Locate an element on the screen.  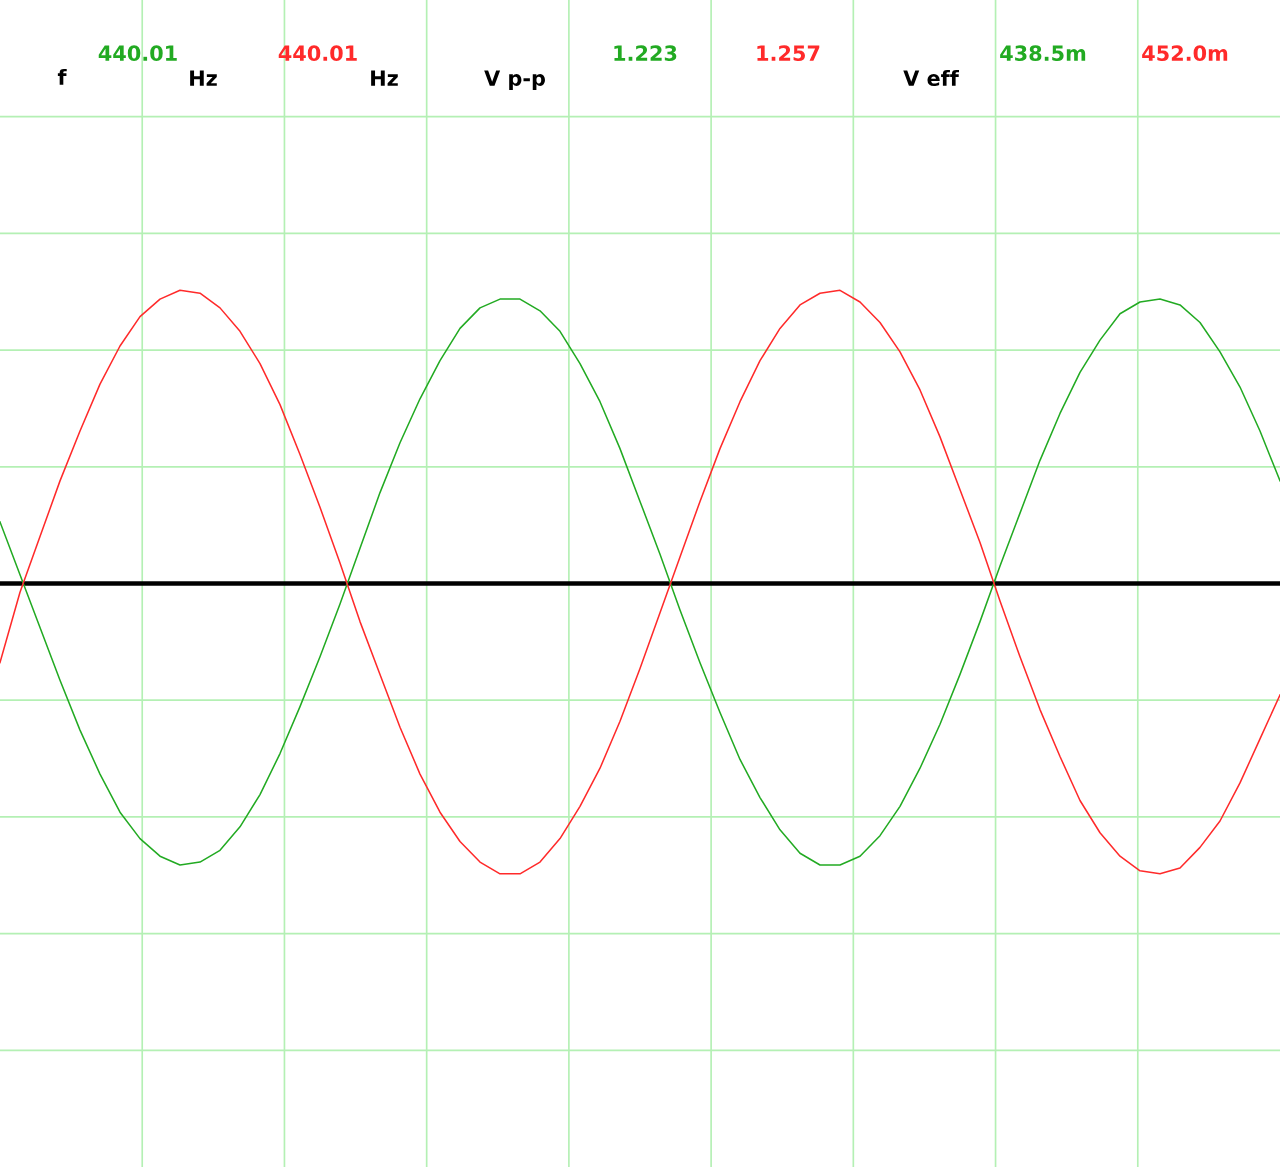
text: 452.0m is located at coordinates (1185, 53).